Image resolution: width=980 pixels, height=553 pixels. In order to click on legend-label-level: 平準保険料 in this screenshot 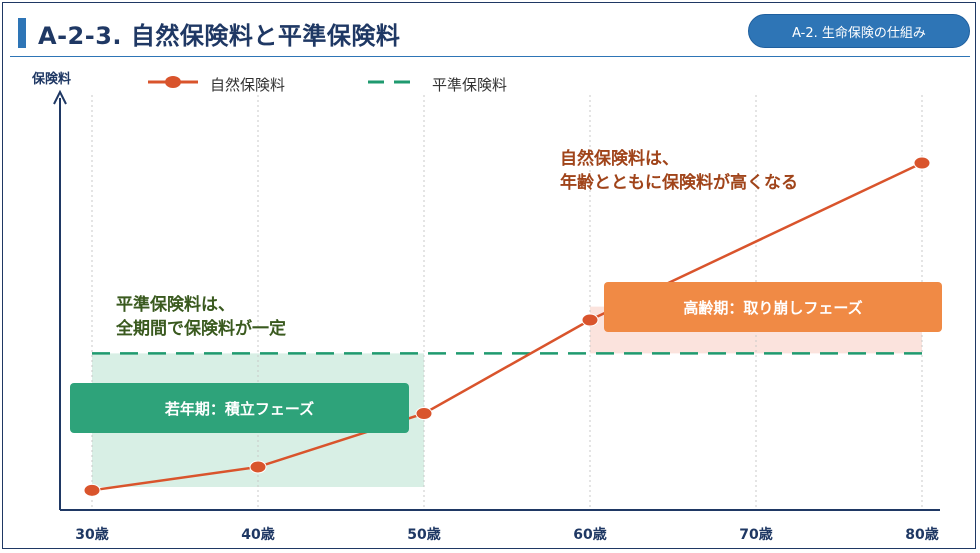, I will do `click(470, 85)`.